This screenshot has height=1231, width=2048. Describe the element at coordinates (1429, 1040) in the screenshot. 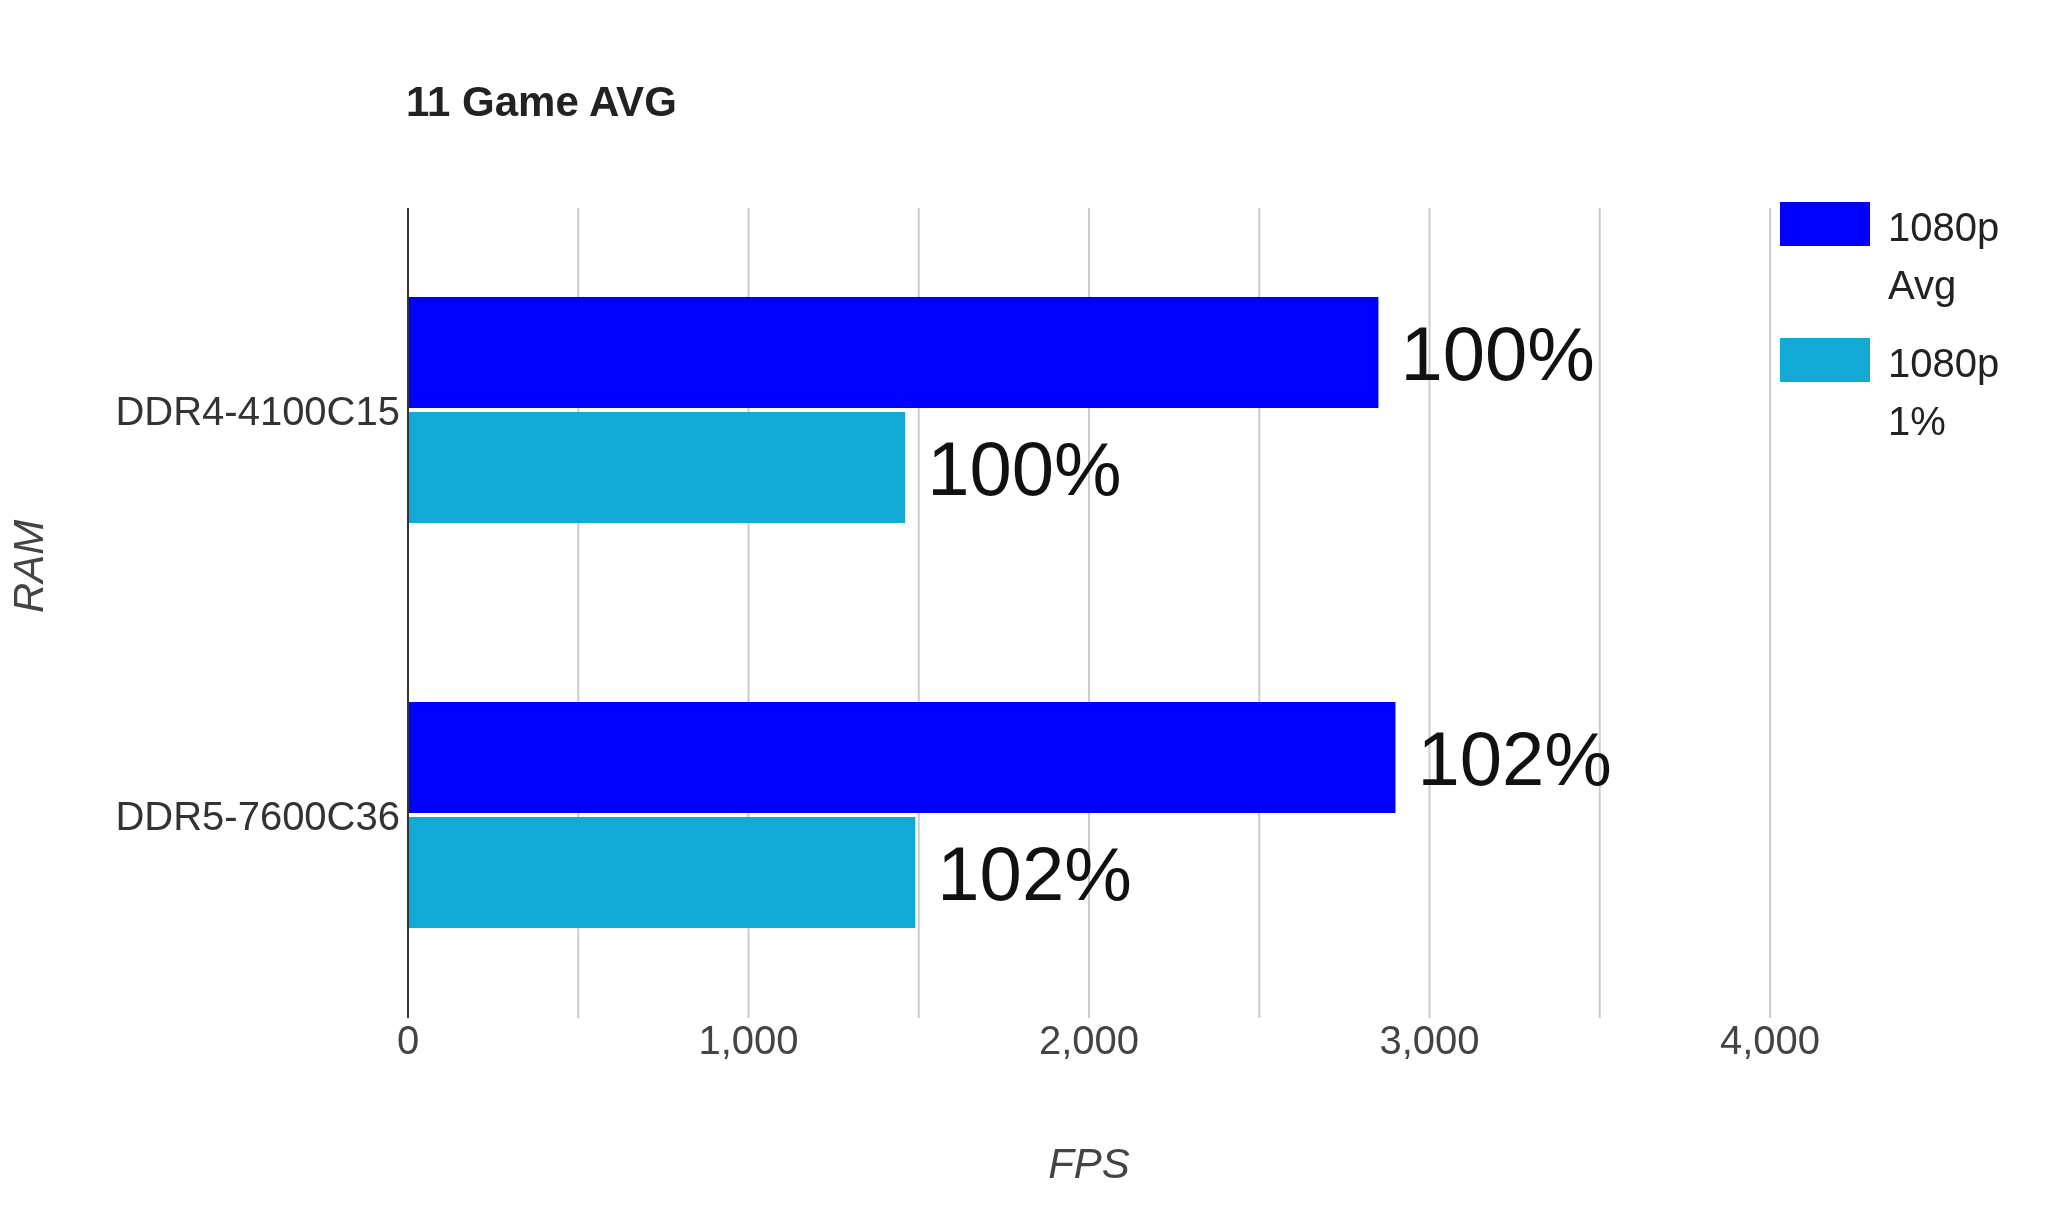

I see `x-tick-label: 3,000` at that location.